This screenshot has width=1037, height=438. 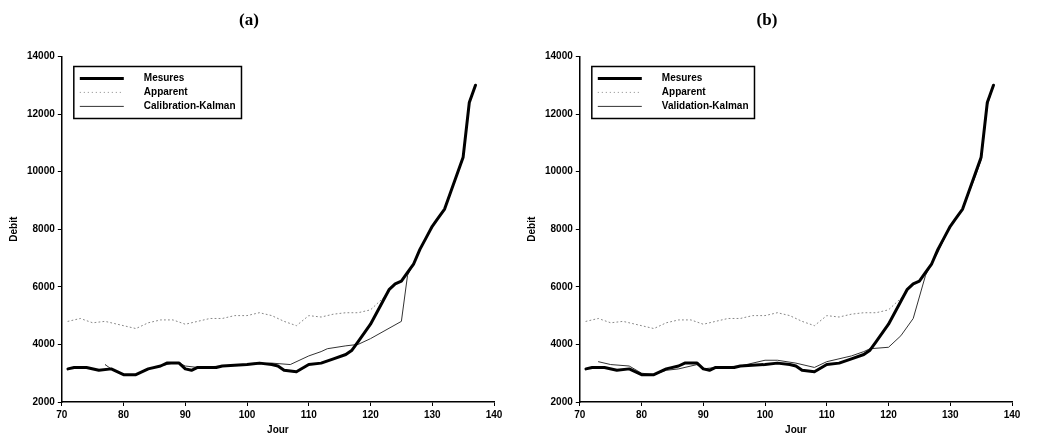 I want to click on legend-label: Calibration-Kalman, so click(x=189, y=106).